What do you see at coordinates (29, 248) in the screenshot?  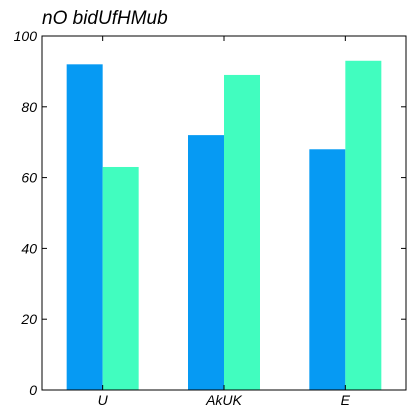 I see `y-tick-label-40: 40` at bounding box center [29, 248].